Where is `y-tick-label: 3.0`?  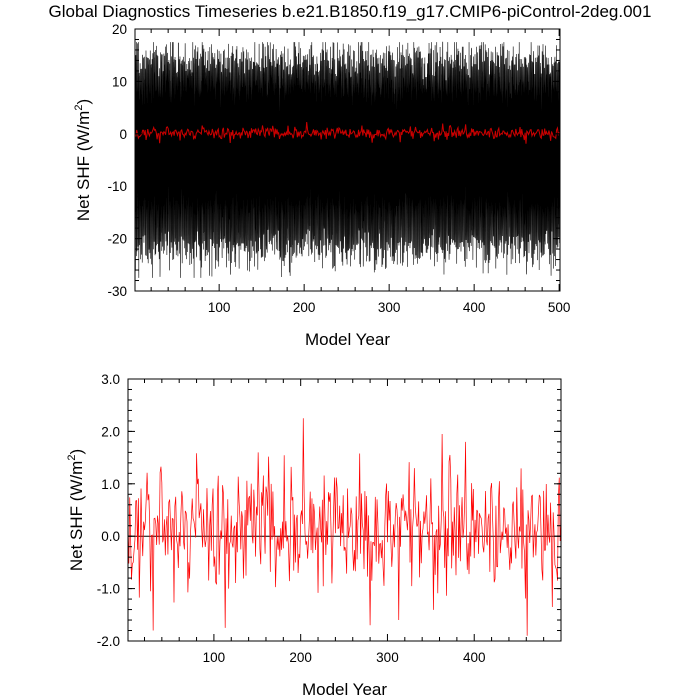
y-tick-label: 3.0 is located at coordinates (110, 379).